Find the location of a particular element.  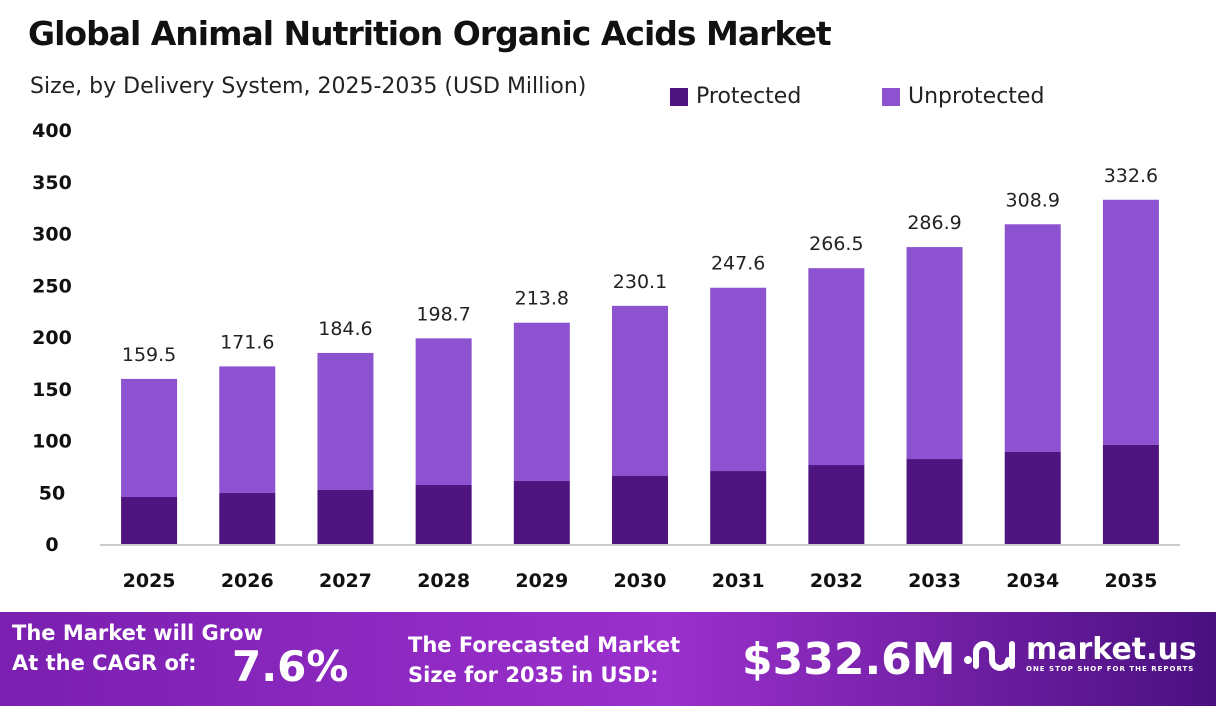

total-label: 198.7 is located at coordinates (443, 314).